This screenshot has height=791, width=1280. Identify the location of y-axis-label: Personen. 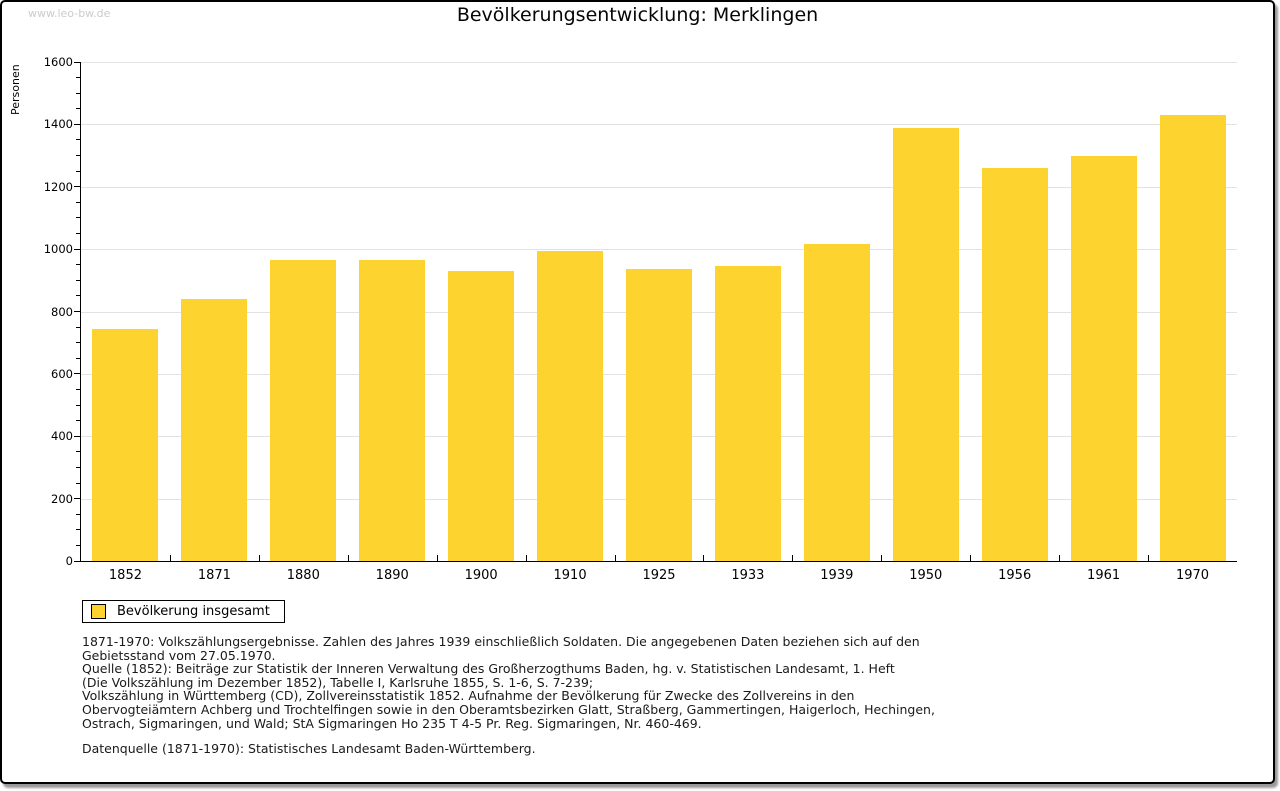
(15, 89).